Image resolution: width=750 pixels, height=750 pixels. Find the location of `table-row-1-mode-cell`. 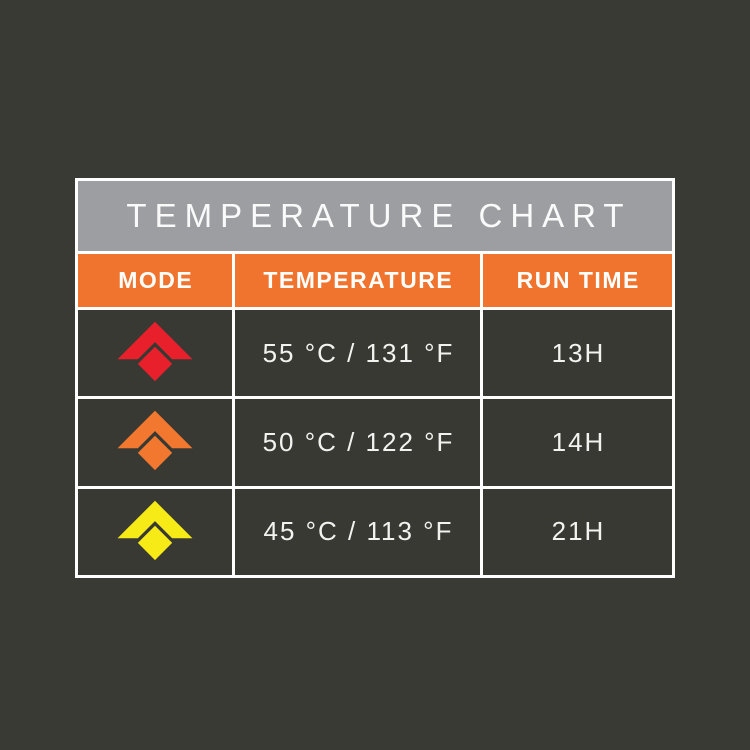

table-row-1-mode-cell is located at coordinates (155, 353).